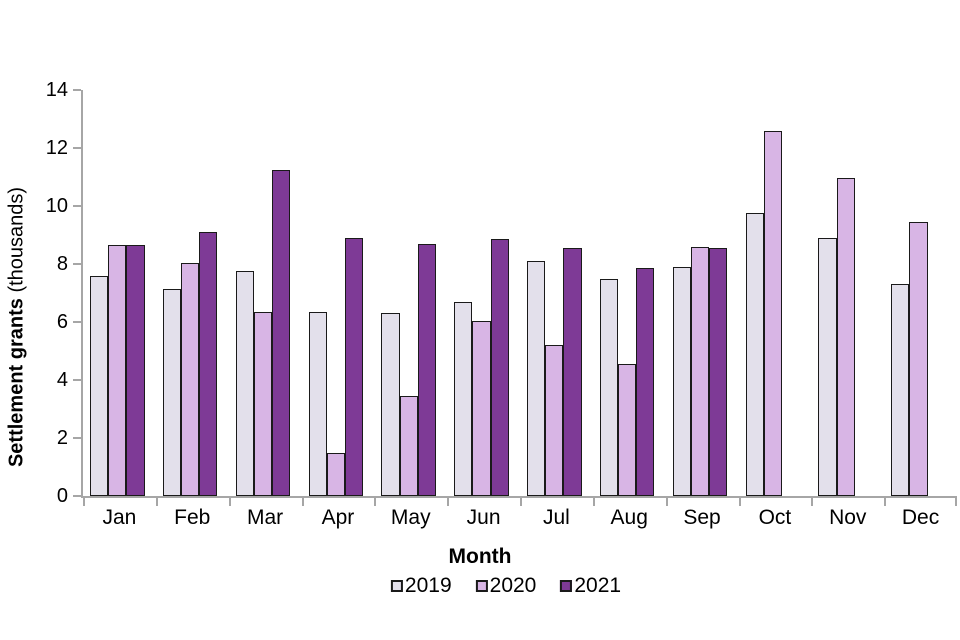 This screenshot has height=640, width=960. Describe the element at coordinates (598, 585) in the screenshot. I see `legend-label-2021: 2021` at that location.